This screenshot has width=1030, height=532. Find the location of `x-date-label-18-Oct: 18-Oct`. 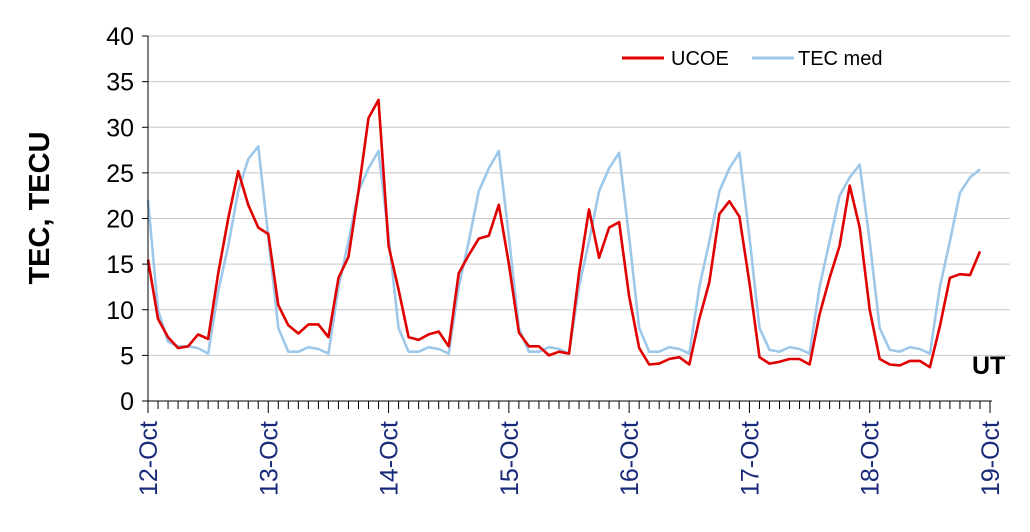

x-date-label-18-Oct: 18-Oct is located at coordinates (871, 458).